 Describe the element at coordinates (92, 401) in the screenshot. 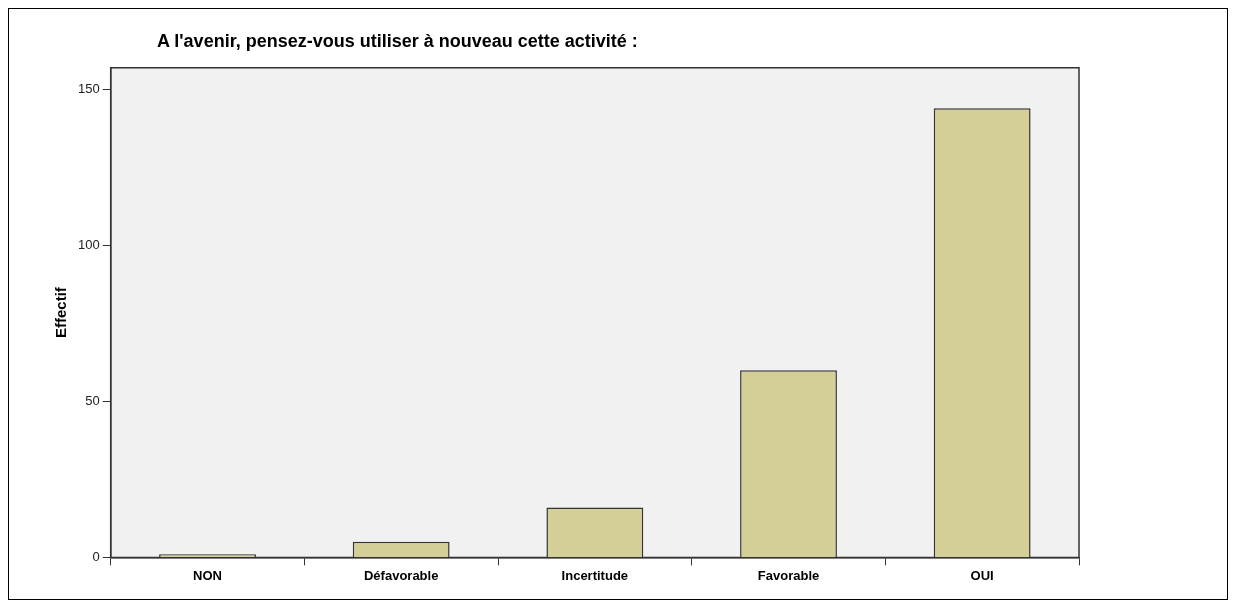

I see `y-tick-label: 50` at that location.